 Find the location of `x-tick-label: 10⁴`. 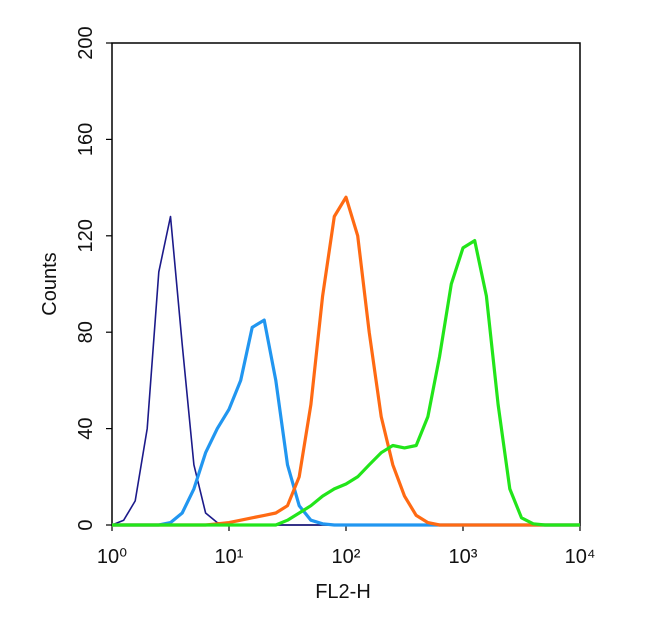

x-tick-label: 10⁴ is located at coordinates (580, 557).